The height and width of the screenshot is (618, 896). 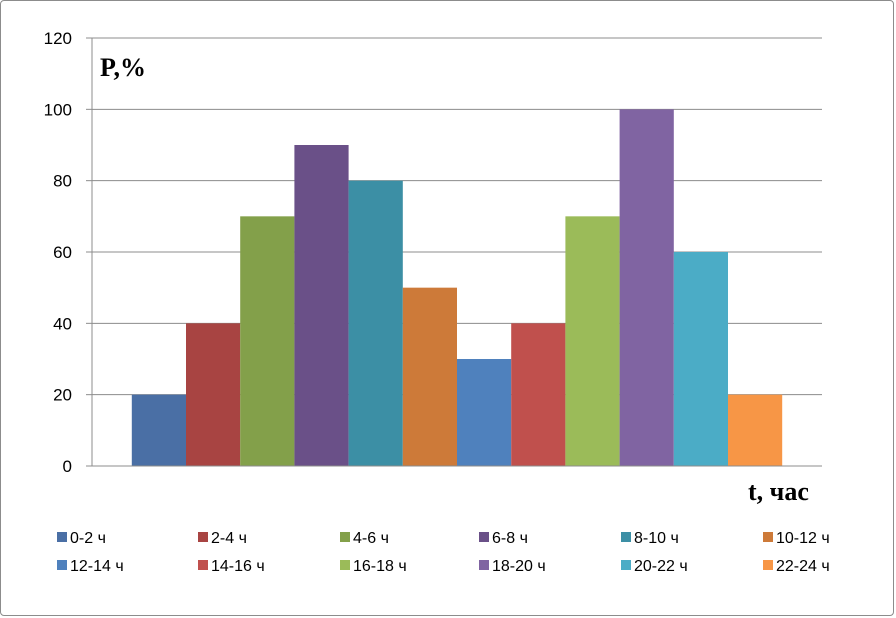 What do you see at coordinates (656, 538) in the screenshot?
I see `legend-label: 8-10 ч` at bounding box center [656, 538].